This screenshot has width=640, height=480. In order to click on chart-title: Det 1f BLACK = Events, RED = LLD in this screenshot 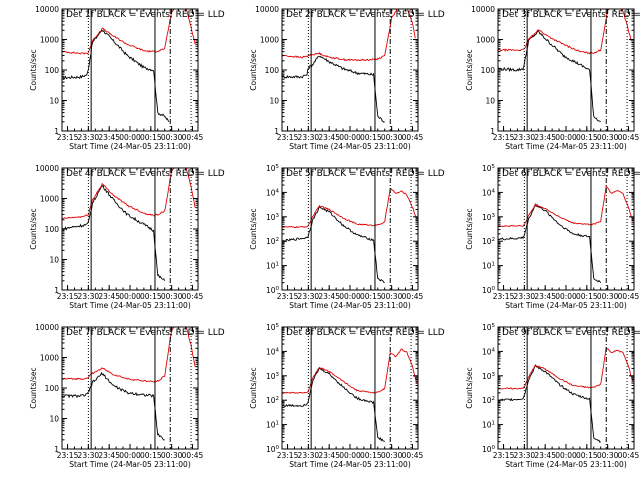, I will do `click(145, 15)`.